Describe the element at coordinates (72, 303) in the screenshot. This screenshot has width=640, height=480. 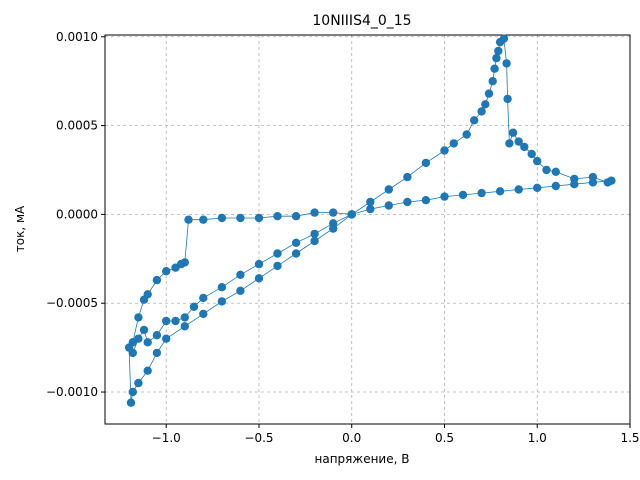
I see `y-tick-label: −0.0005` at that location.